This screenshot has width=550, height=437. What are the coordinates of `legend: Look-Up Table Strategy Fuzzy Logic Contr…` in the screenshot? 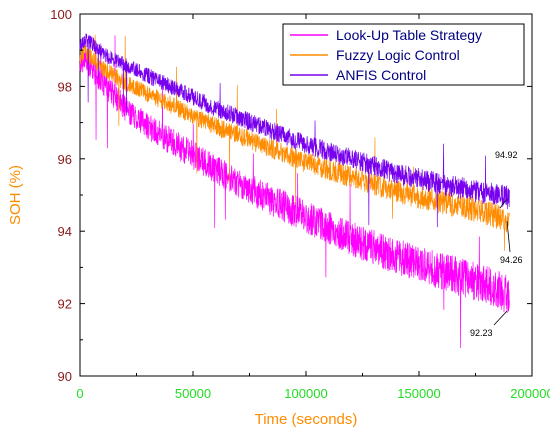 It's located at (403, 54).